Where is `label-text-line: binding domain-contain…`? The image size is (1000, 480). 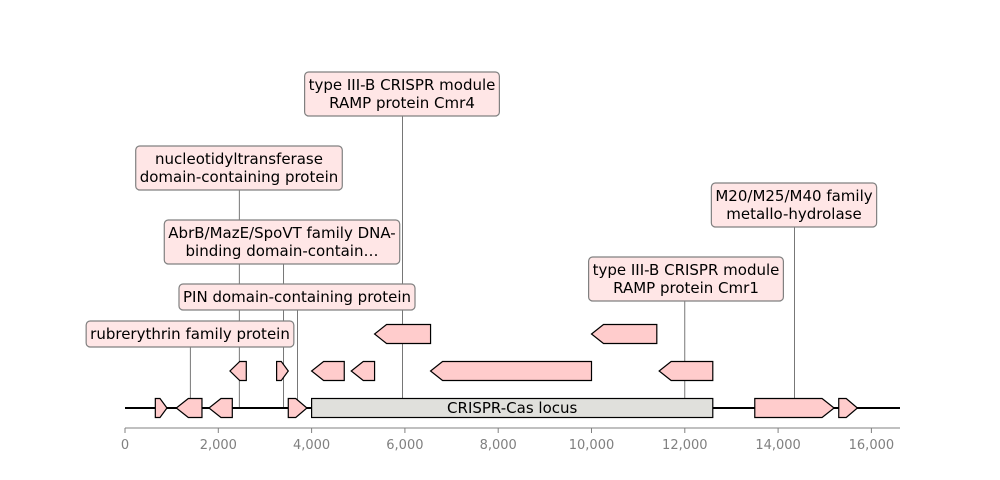 label-text-line: binding domain-contain… is located at coordinates (282, 251).